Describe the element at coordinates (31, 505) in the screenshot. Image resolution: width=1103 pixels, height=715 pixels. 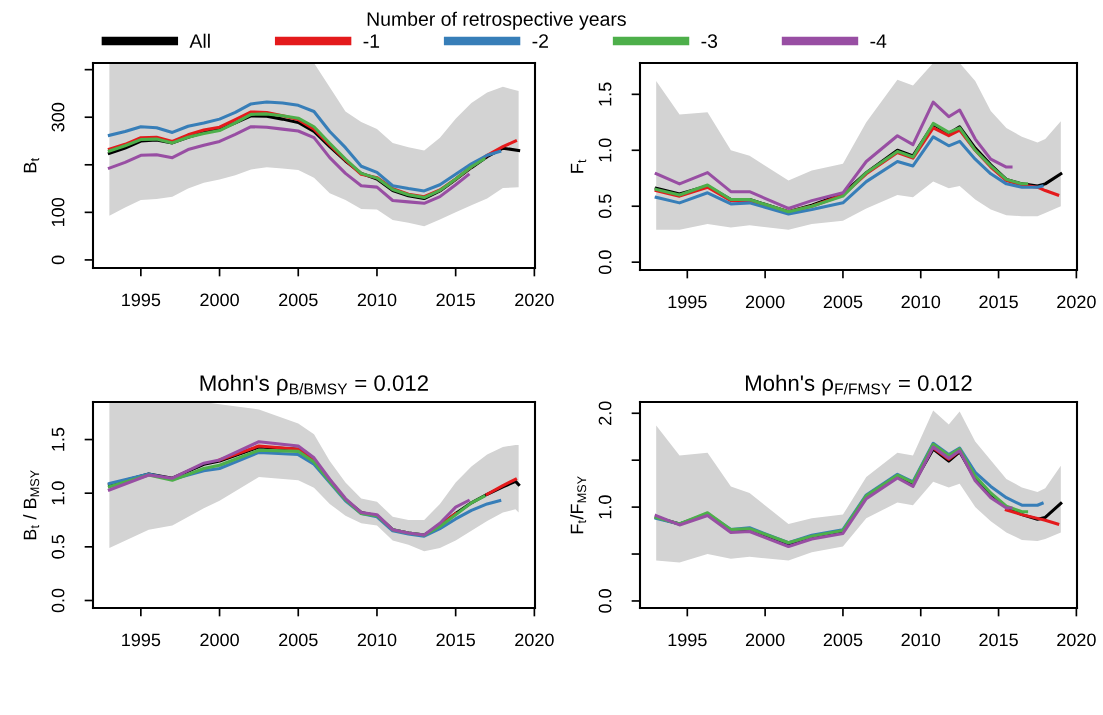
I see `y-axis-title: B$_{t}$ / B$_{MSY}$` at that location.